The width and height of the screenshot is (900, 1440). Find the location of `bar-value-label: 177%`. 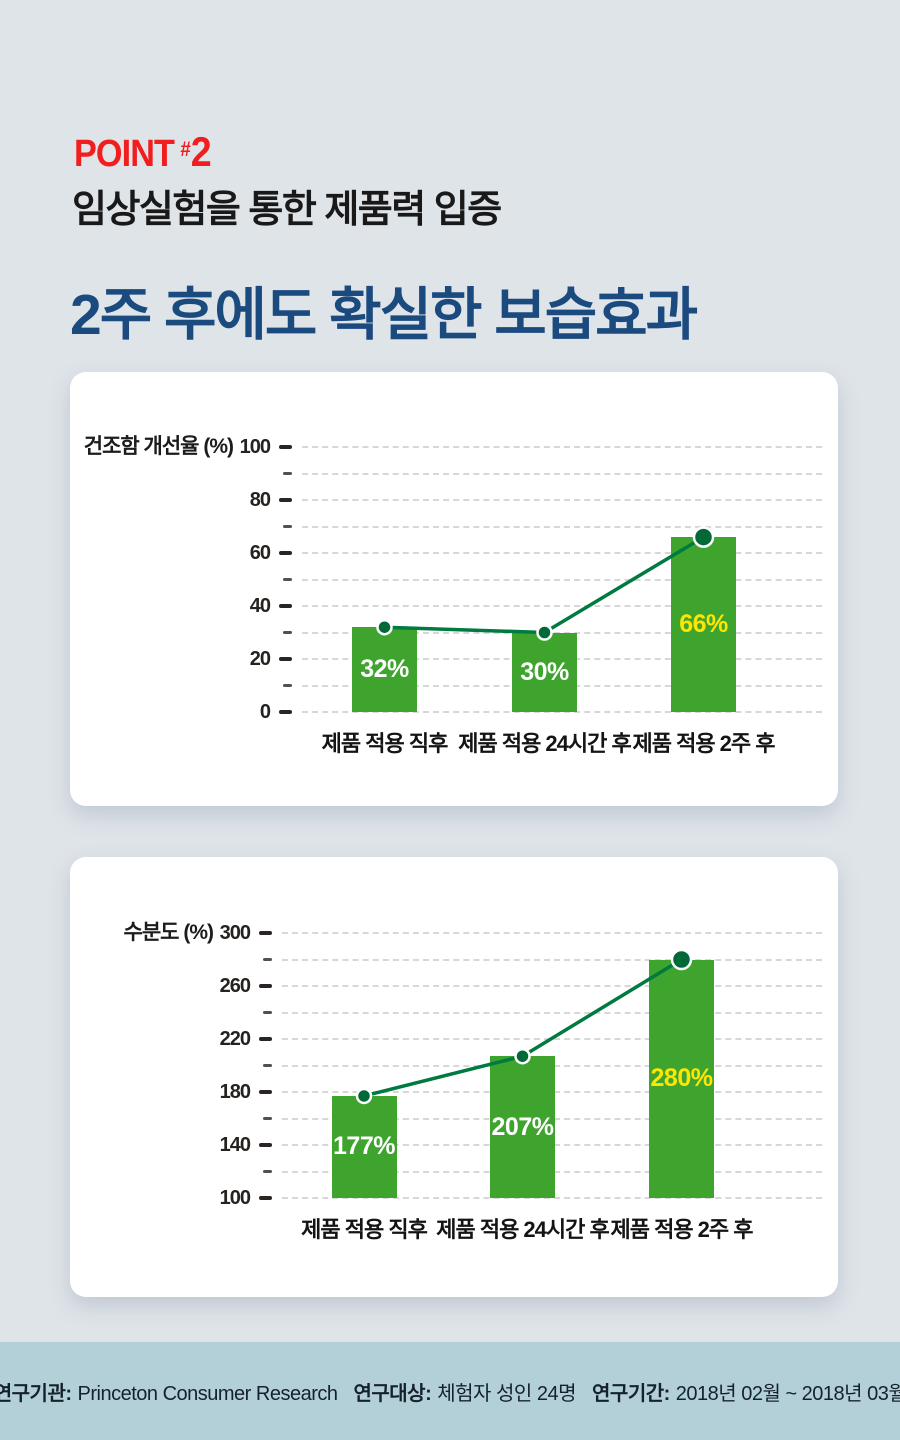

bar-value-label: 177% is located at coordinates (364, 1146).